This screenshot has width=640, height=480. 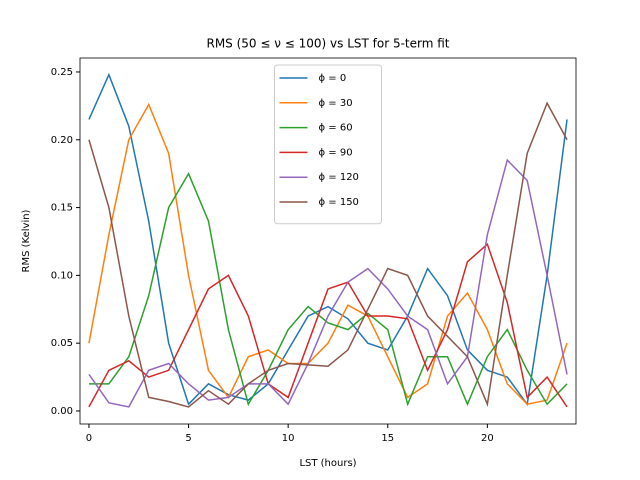 I want to click on x-tick-label: 20, so click(x=487, y=438).